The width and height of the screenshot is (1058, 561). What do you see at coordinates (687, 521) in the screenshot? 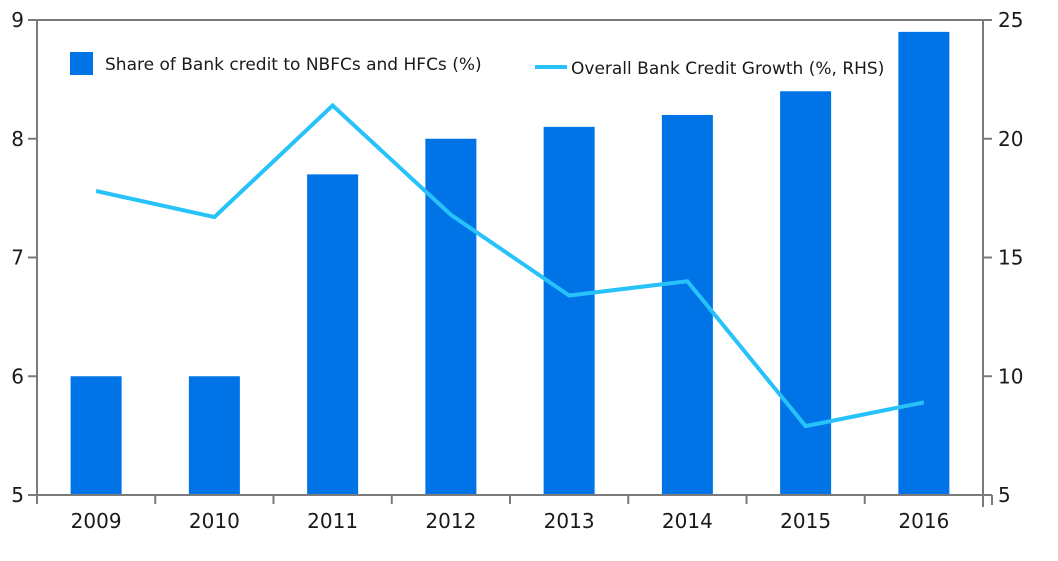
I see `x-tick-label: 2014` at bounding box center [687, 521].